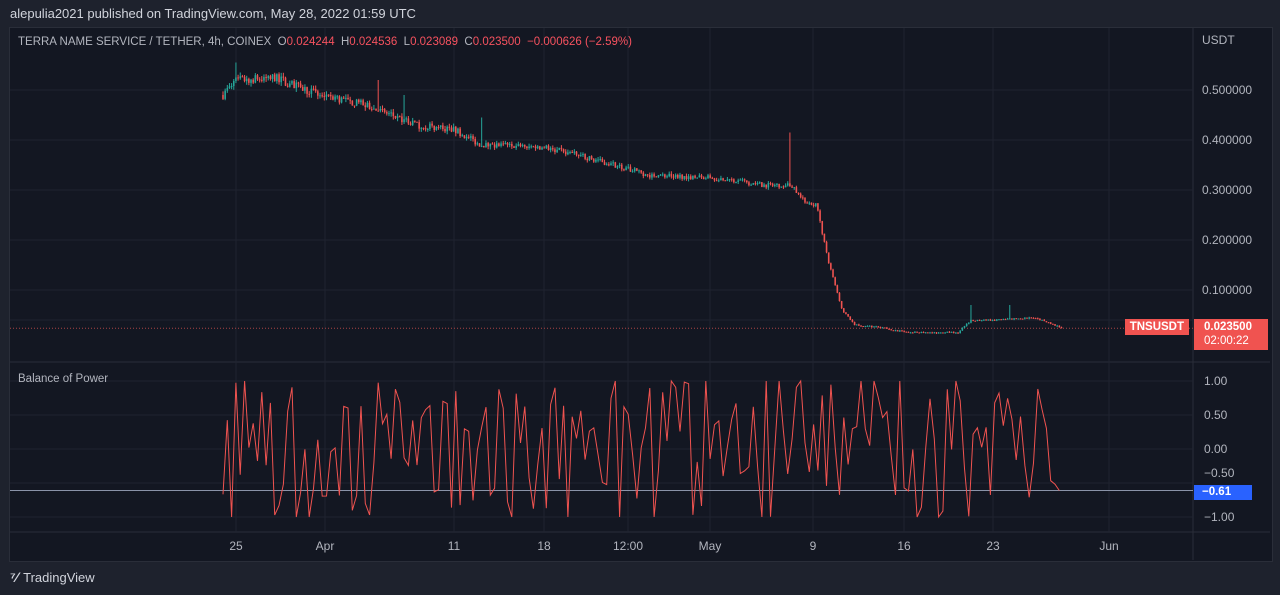 The height and width of the screenshot is (595, 1280). What do you see at coordinates (345, 42) in the screenshot?
I see `high-label: H` at bounding box center [345, 42].